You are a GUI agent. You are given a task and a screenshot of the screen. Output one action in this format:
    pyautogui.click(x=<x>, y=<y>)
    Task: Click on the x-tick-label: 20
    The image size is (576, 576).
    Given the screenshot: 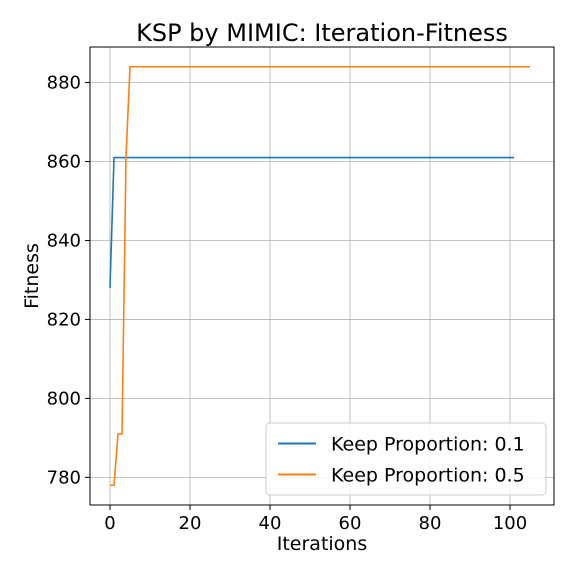 What is the action you would take?
    pyautogui.click(x=190, y=523)
    